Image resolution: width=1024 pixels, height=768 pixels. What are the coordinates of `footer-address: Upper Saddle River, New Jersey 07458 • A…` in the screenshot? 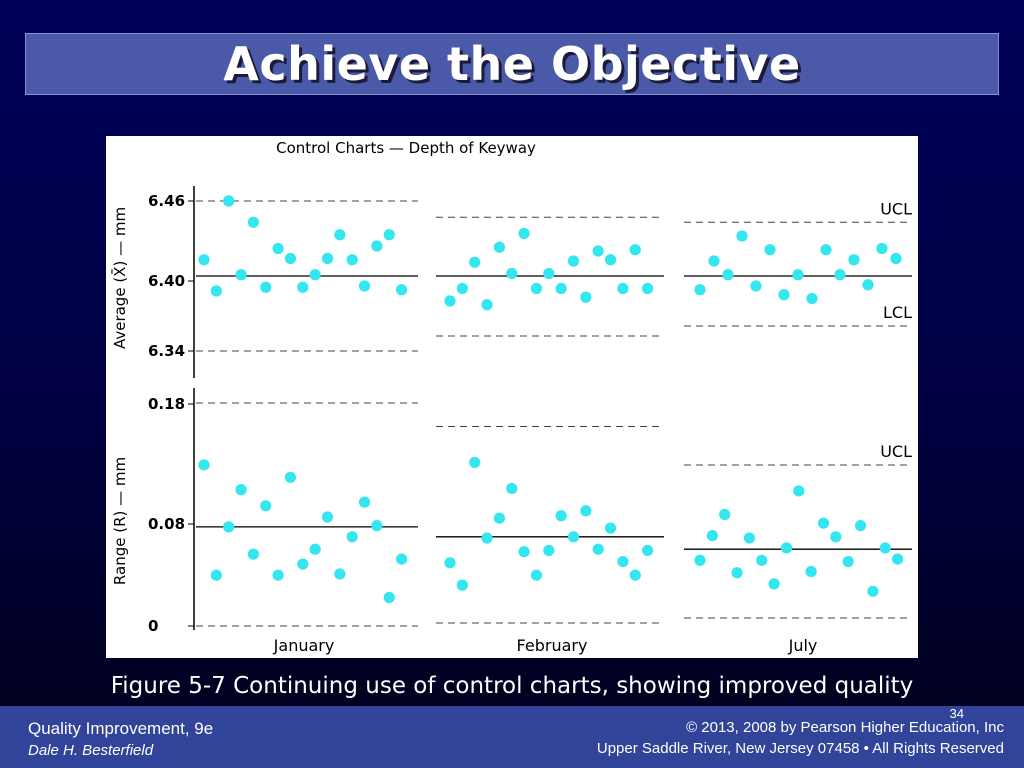 It's located at (800, 748).